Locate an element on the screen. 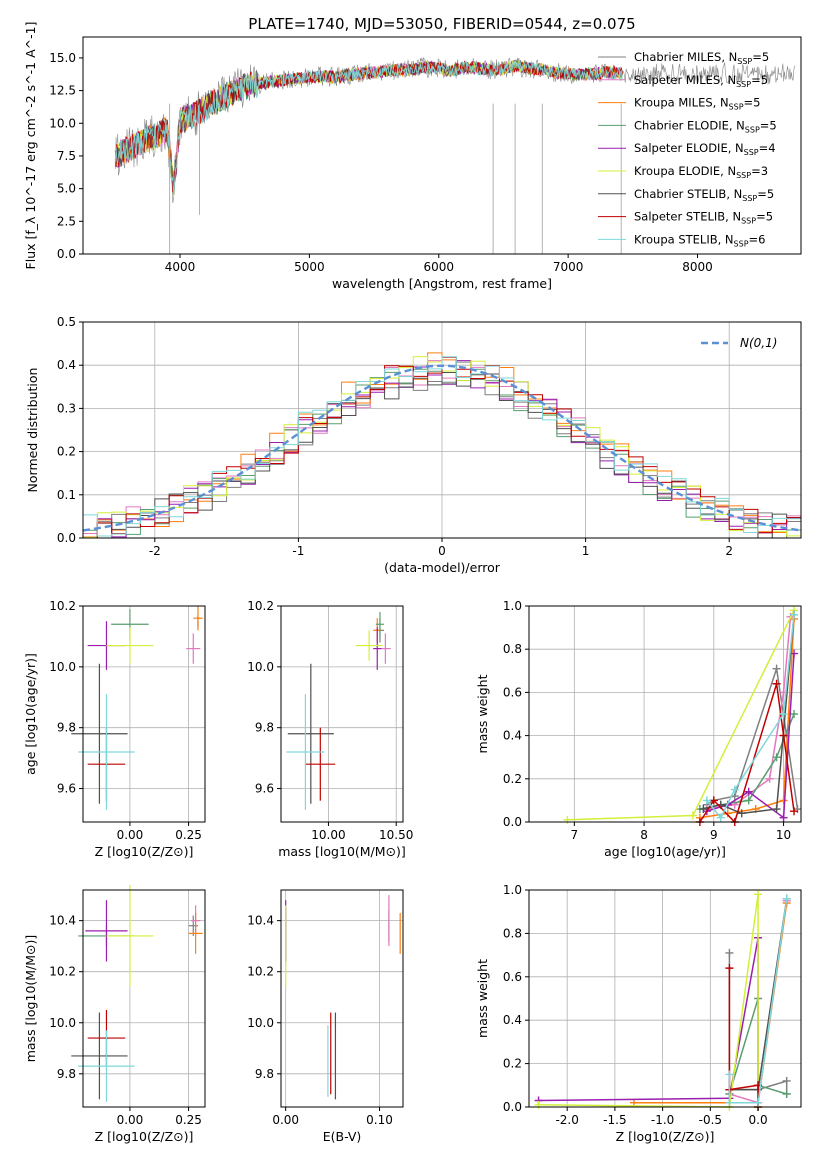 The width and height of the screenshot is (819, 1170). point-salpeter-stelib is located at coordinates (320, 764).